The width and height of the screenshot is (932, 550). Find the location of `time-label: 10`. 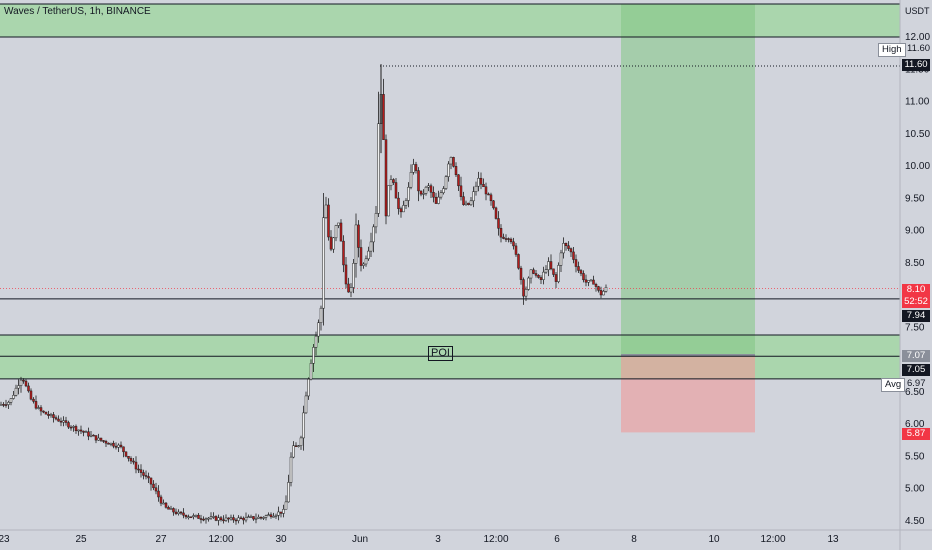

time-label: 10 is located at coordinates (714, 539).